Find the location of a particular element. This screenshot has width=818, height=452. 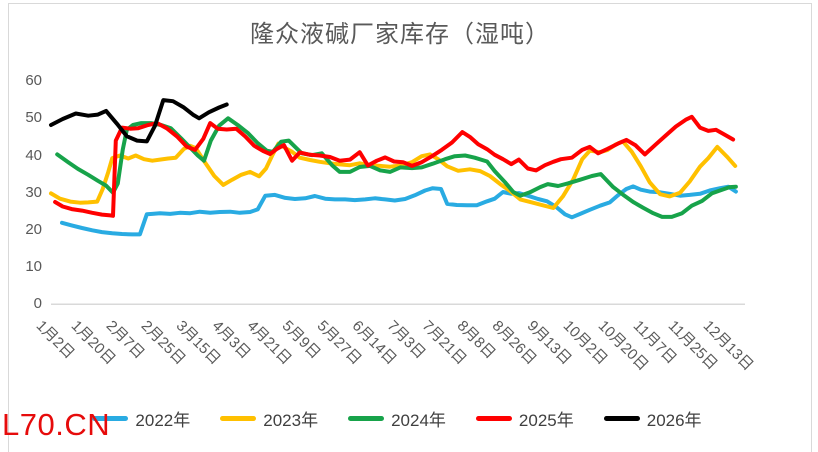

chart-legend: 2022年 2023年 2024年 2025年 2026年 is located at coordinates (409, 418).